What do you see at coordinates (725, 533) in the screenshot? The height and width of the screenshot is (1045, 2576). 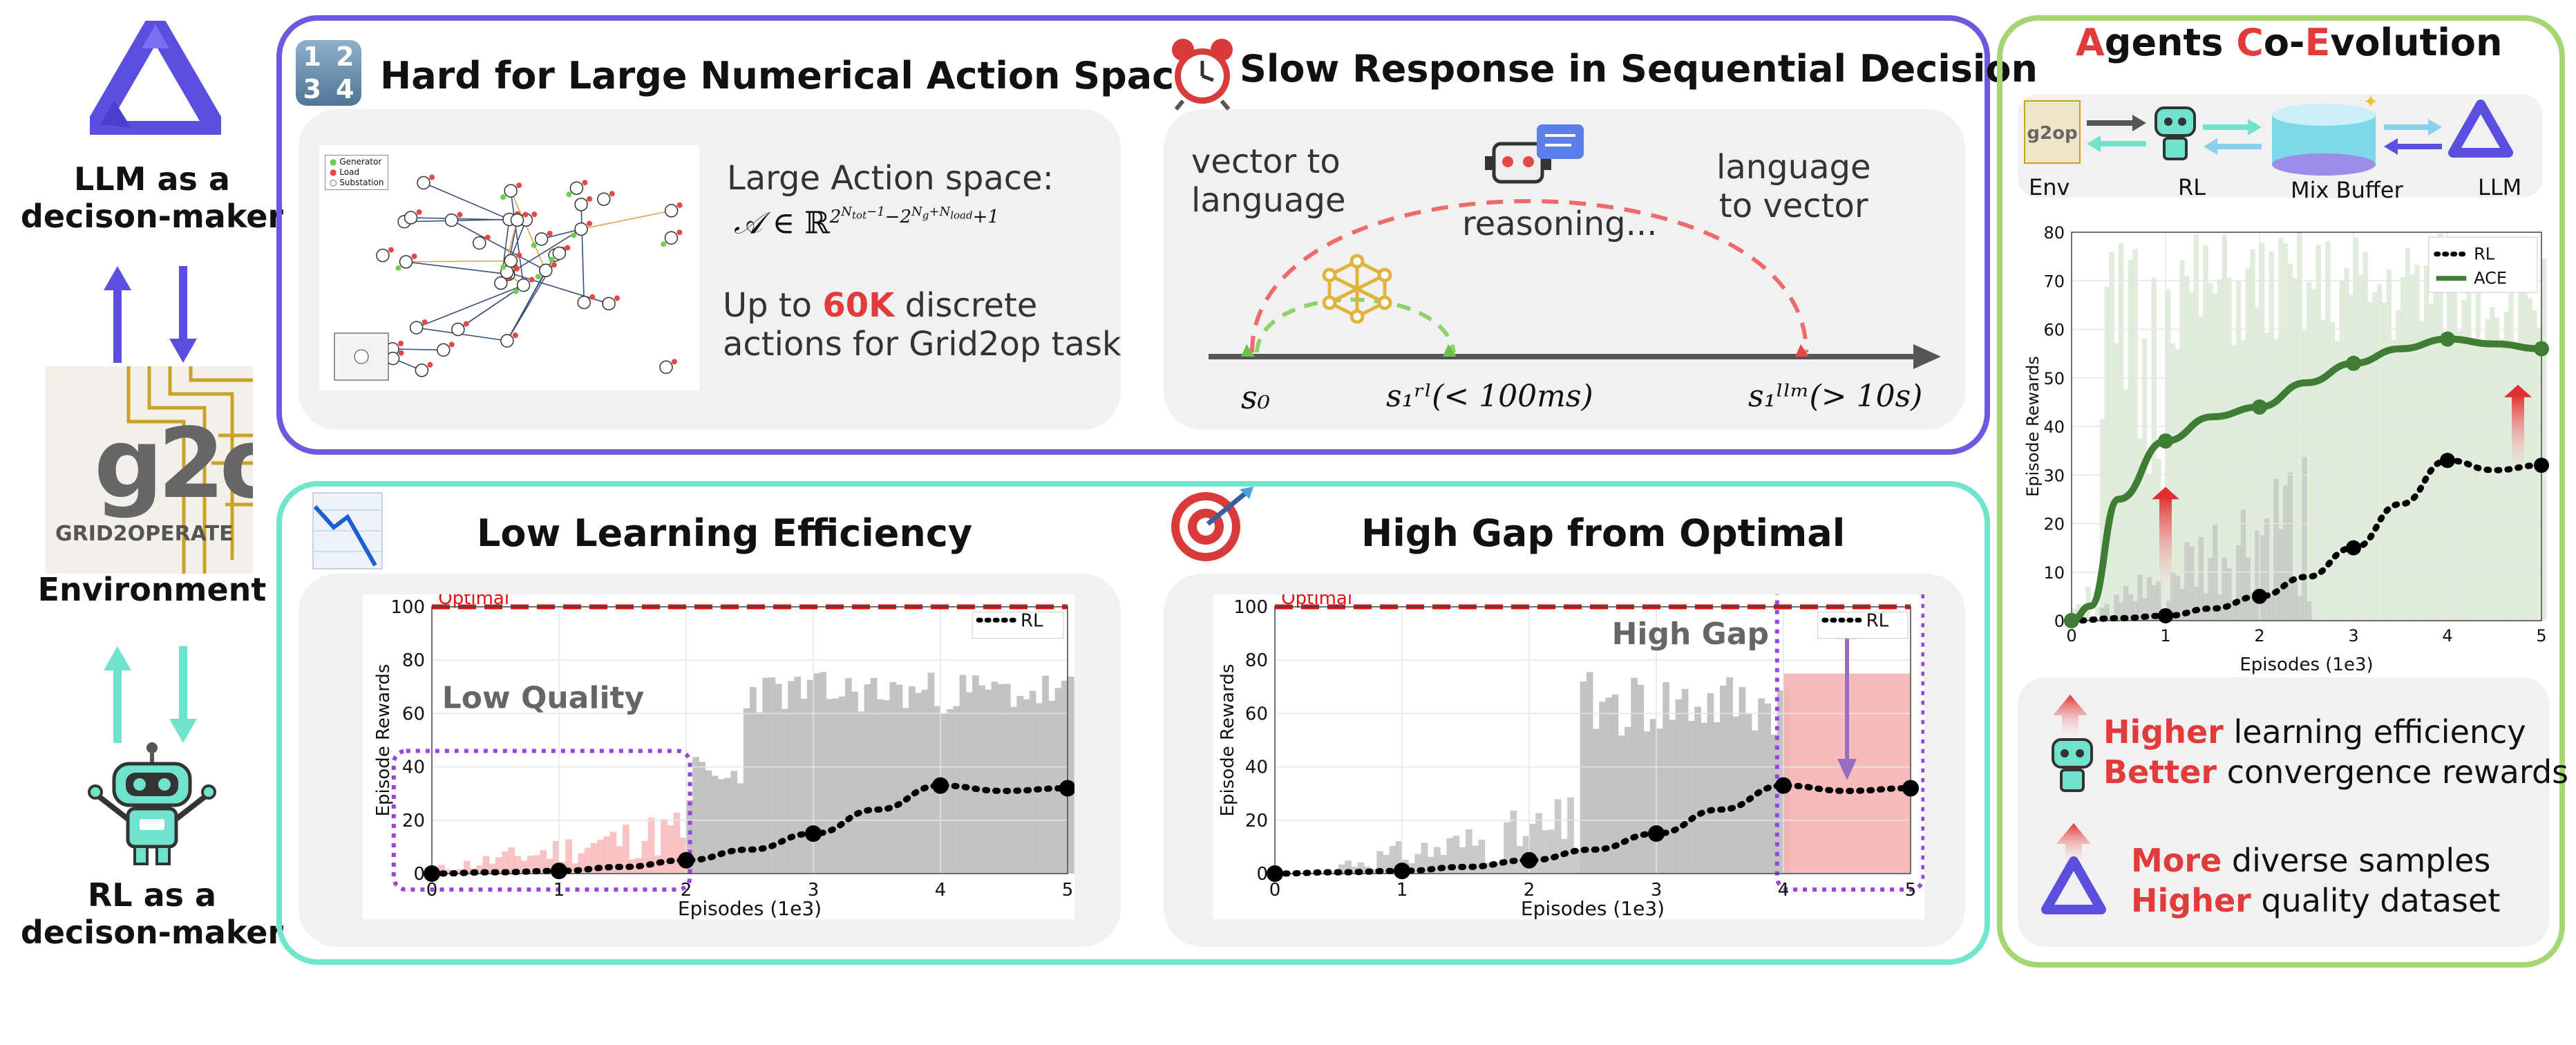 I see `low-efficiency-title: Low Learning Efficiency` at bounding box center [725, 533].